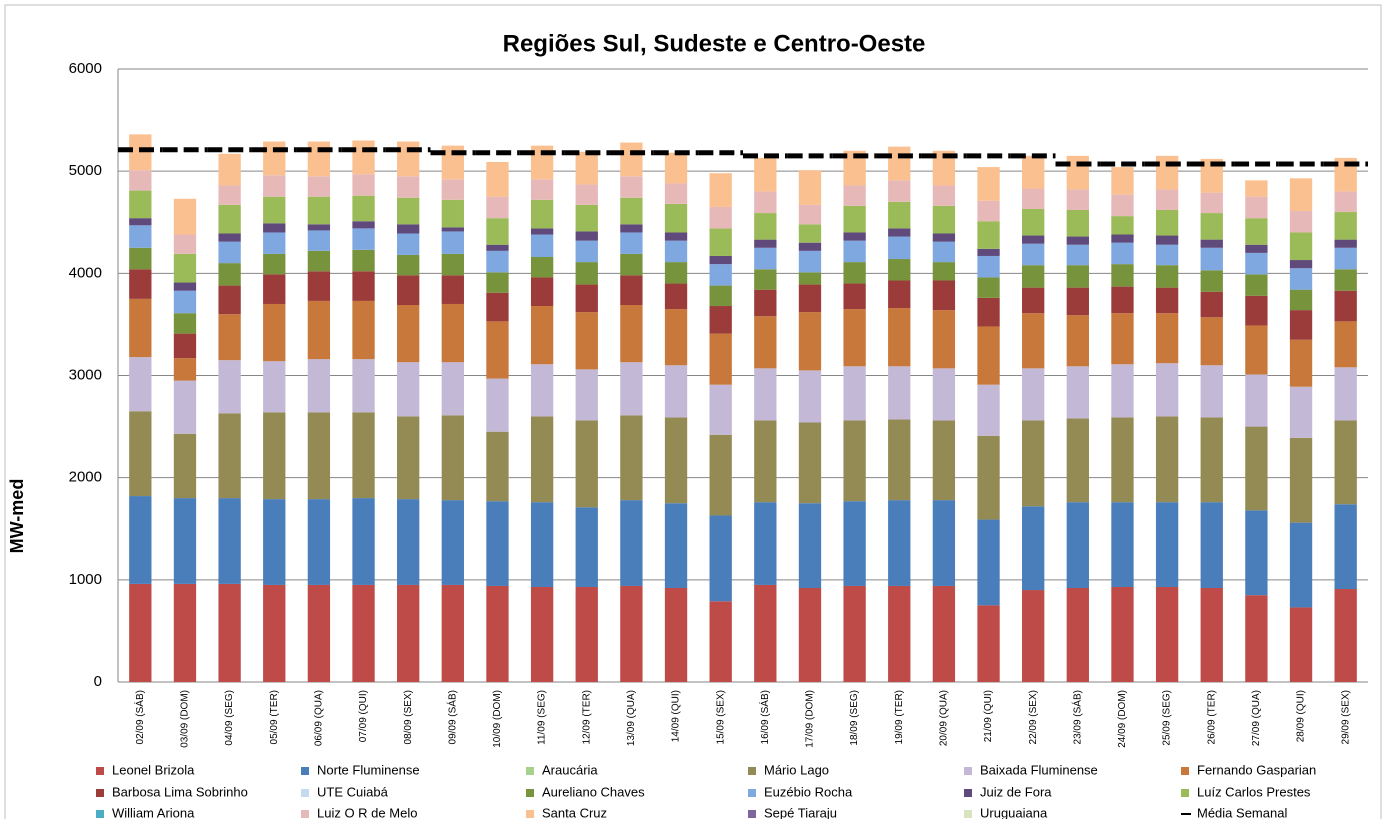 This screenshot has height=819, width=1387. Describe the element at coordinates (497, 719) in the screenshot. I see `x-tick-label: 10/09 (DOM)` at that location.